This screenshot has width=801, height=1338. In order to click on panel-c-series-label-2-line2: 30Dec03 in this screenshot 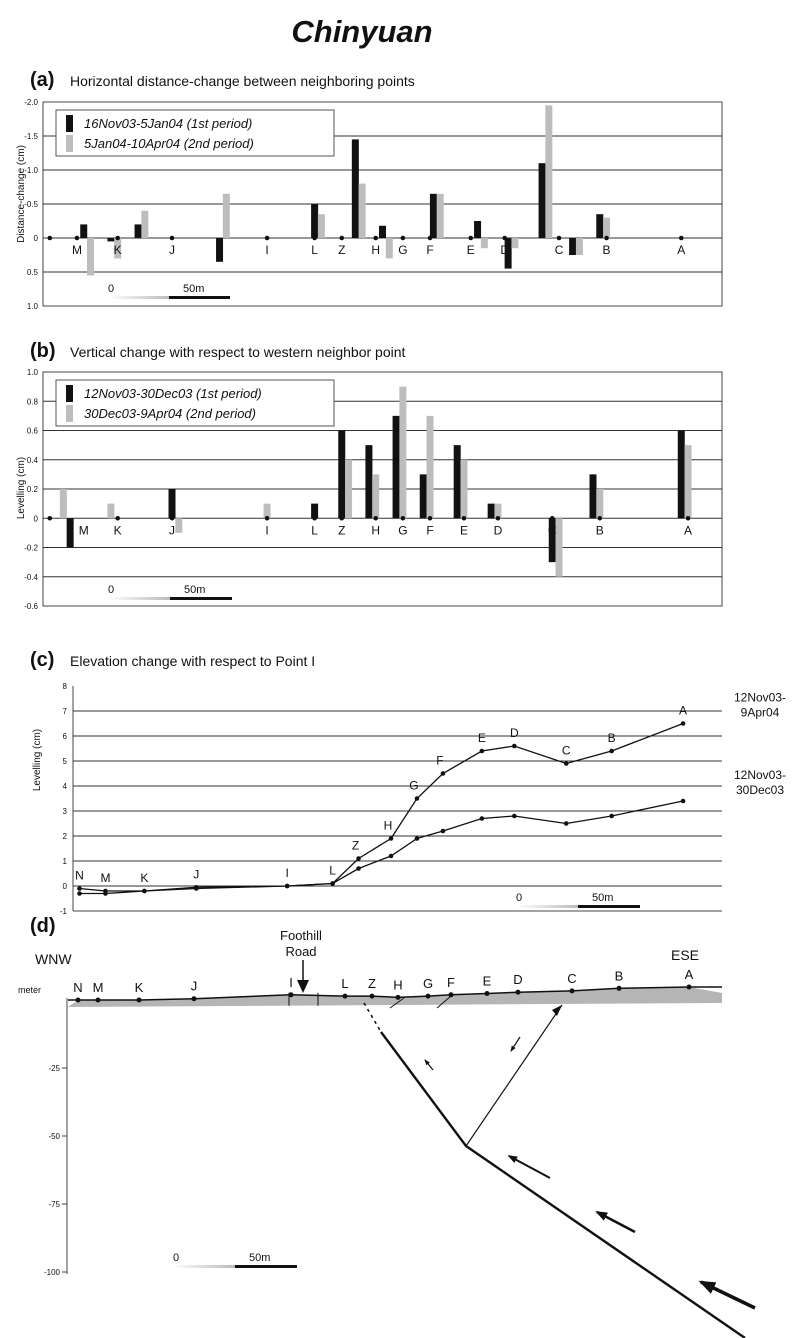, I will do `click(760, 790)`.